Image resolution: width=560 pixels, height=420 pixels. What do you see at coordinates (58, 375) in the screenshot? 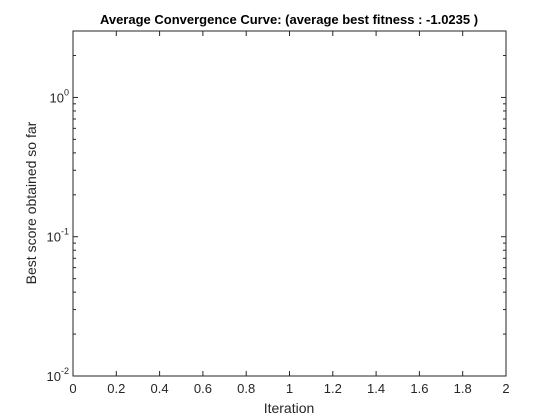
I see `y-tick-label: 10⁻²` at bounding box center [58, 375].